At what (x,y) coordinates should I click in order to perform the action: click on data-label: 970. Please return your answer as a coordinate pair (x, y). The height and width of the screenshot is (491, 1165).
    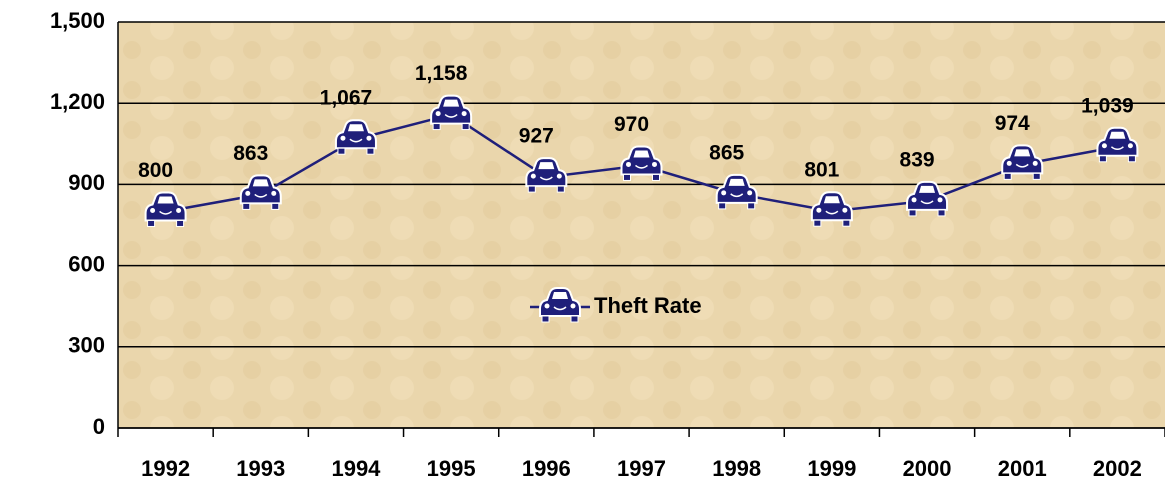
    Looking at the image, I should click on (631, 124).